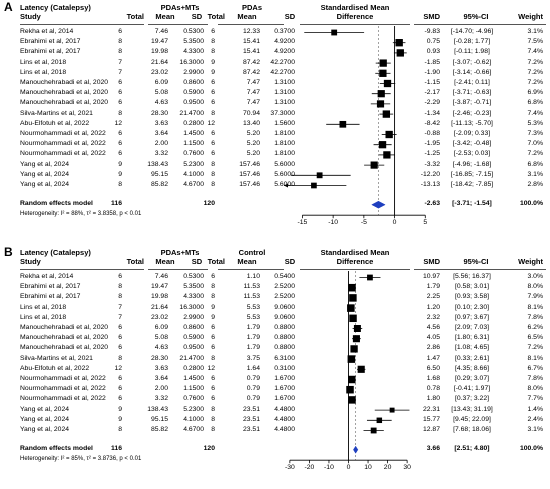 This screenshot has width=550, height=489. Describe the element at coordinates (284, 307) in the screenshot. I see `group2-sd: 9.0600` at that location.